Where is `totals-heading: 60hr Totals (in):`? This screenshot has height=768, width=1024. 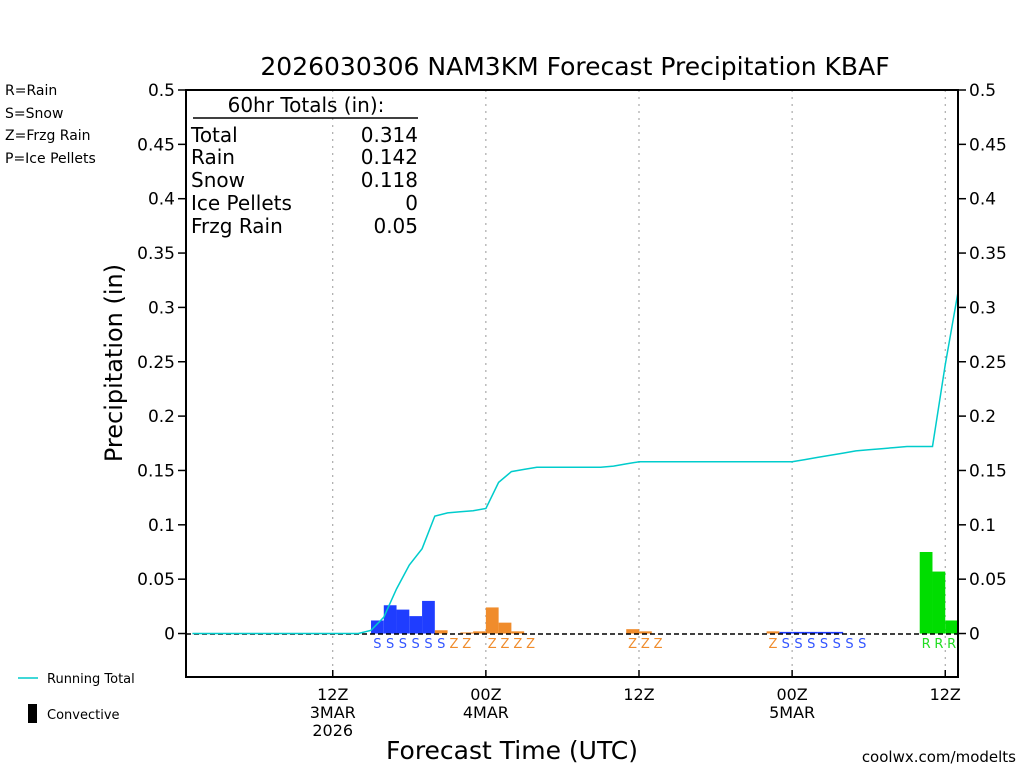 totals-heading: 60hr Totals (in): is located at coordinates (306, 105).